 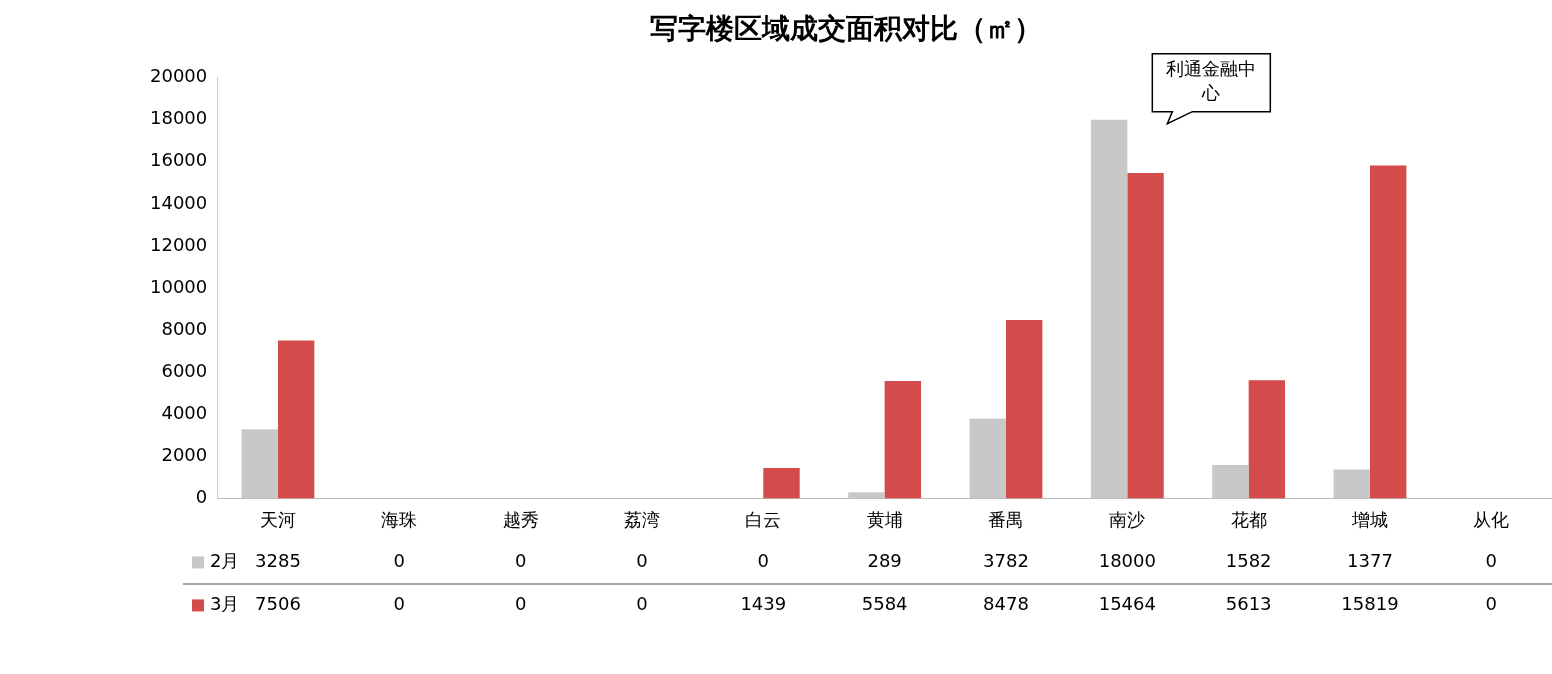 I want to click on legend-label: 3月, so click(x=225, y=604).